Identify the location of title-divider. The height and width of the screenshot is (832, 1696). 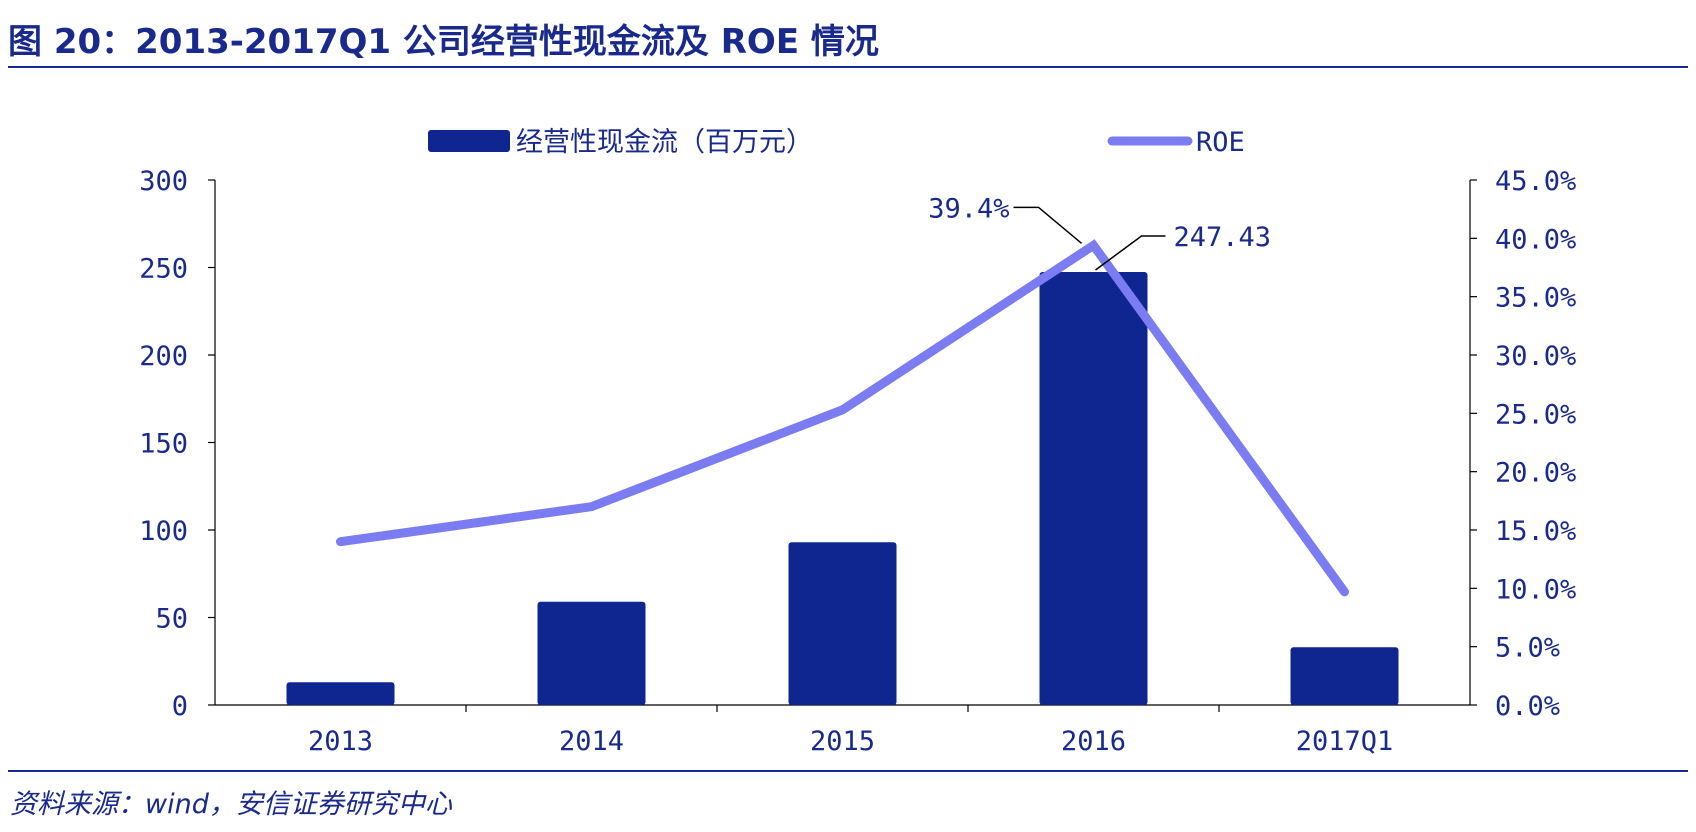
(848, 67).